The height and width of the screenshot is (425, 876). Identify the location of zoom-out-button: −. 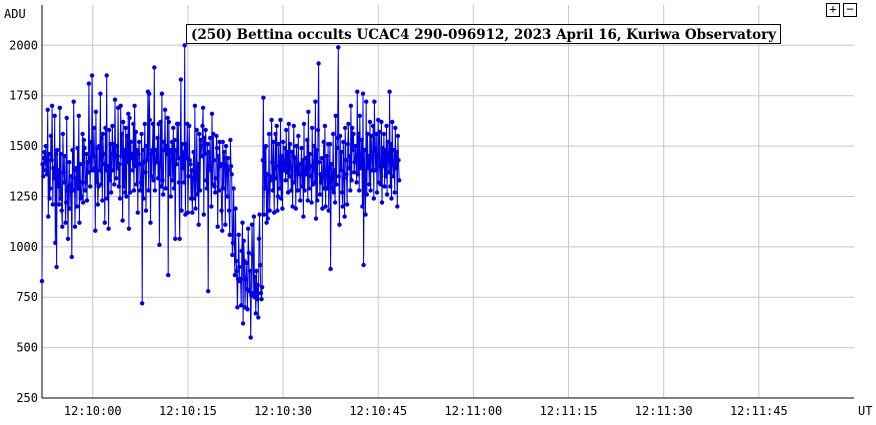
(850, 10).